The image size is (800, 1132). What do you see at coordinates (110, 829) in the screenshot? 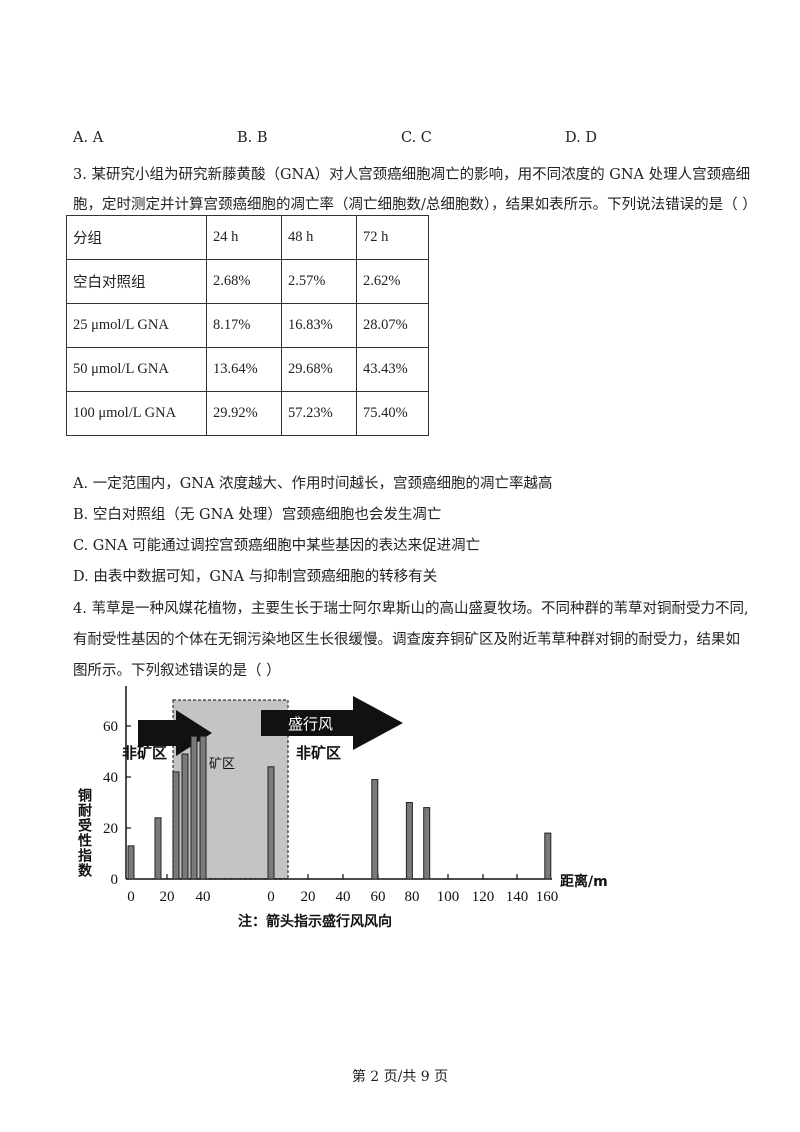
I see `y-tick-label: 20` at bounding box center [110, 829].